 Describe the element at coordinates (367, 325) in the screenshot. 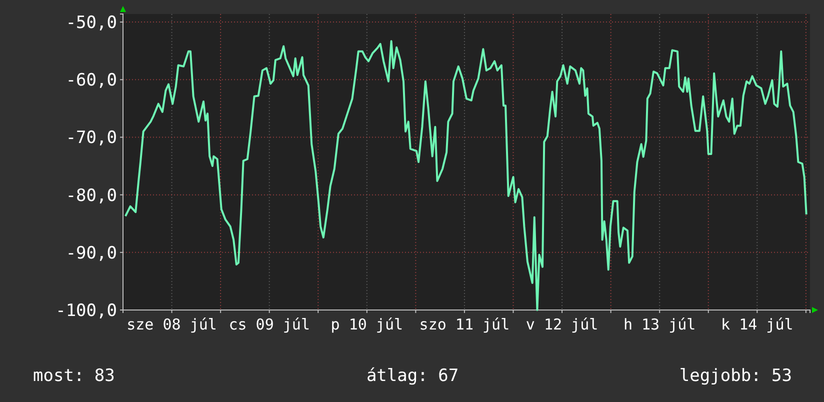

I see `x-tick-label: p 10 júl` at that location.